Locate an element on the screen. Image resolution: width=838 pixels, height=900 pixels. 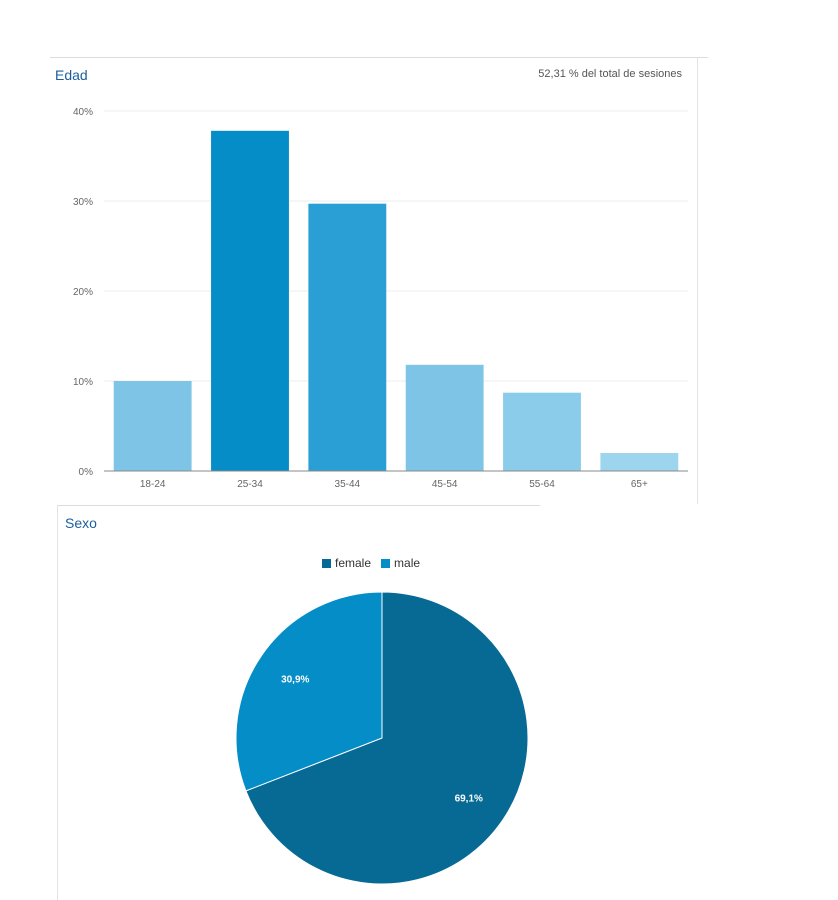
edad-subtitle: 52,31 % del total de sesiones is located at coordinates (610, 74).